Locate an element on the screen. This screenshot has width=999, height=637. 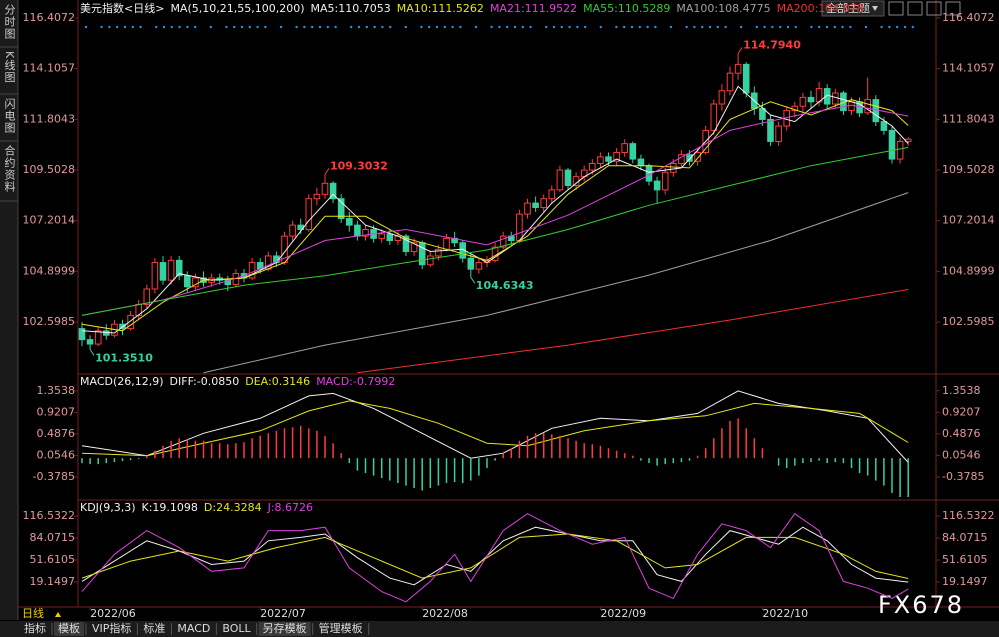
toolbar-tab: 模板 is located at coordinates (69, 628).